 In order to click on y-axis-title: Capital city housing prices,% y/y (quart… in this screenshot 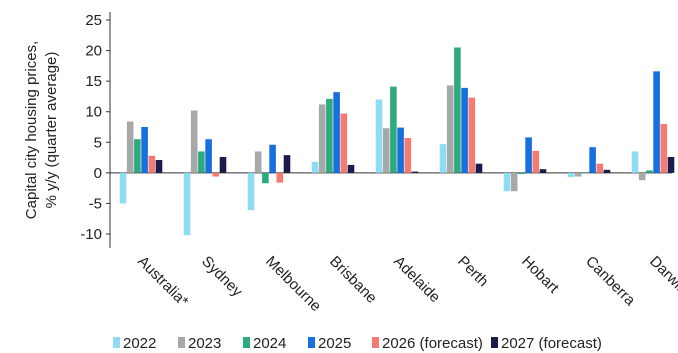, I will do `click(41, 130)`.